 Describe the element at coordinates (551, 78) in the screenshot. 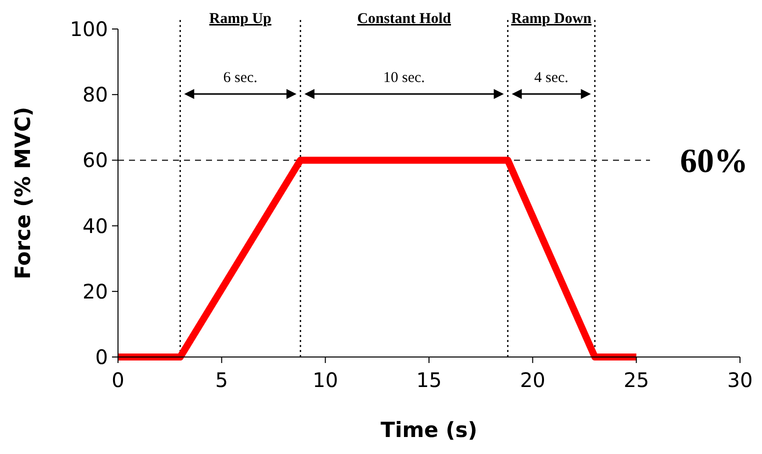

I see `annotation: 4 sec.` at that location.